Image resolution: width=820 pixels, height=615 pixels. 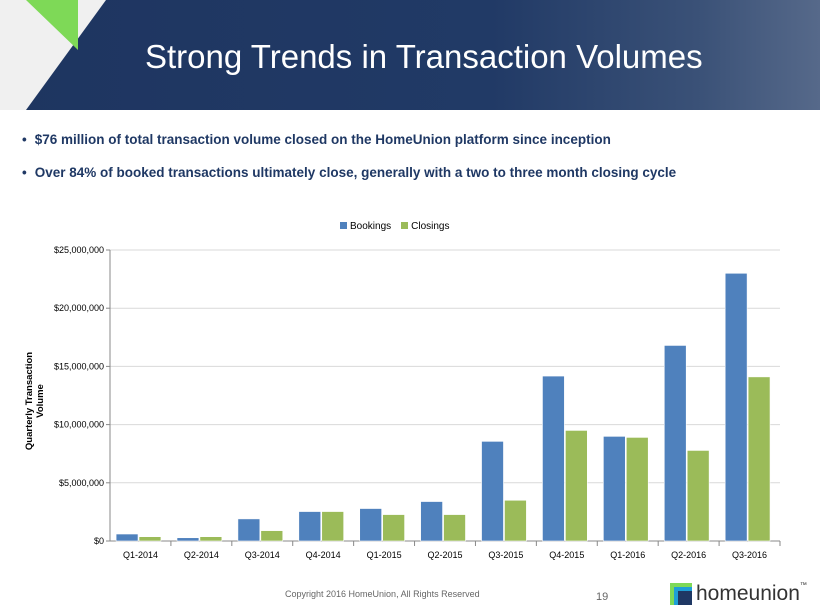 What do you see at coordinates (323, 555) in the screenshot?
I see `x-tick-label: Q4-2014` at bounding box center [323, 555].